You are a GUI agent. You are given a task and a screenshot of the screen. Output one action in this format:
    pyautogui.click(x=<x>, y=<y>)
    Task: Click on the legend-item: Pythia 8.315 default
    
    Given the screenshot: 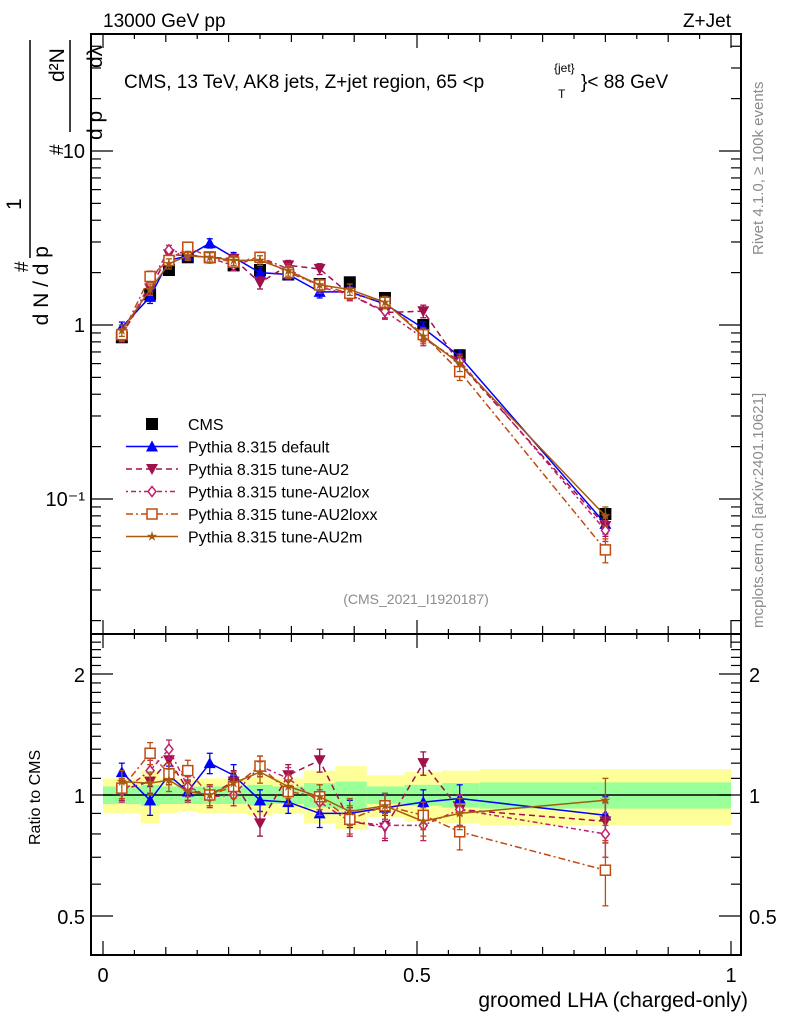 What is the action you would take?
    pyautogui.click(x=228, y=448)
    